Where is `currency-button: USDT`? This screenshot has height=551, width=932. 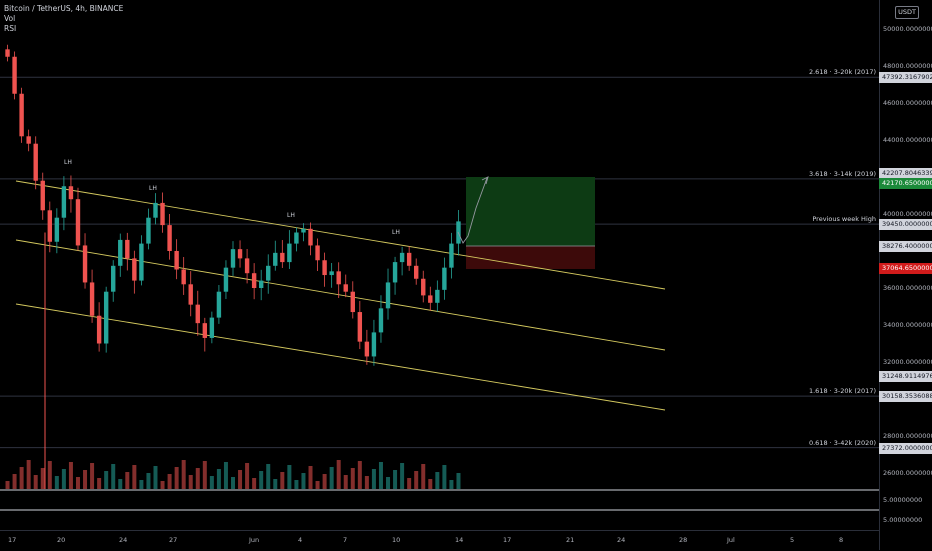
currency-button: USDT is located at coordinates (907, 12).